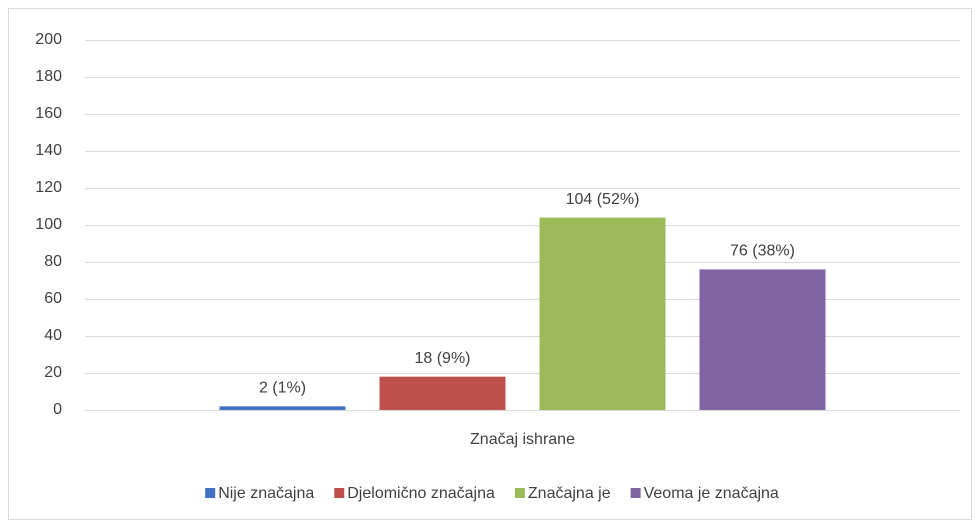  What do you see at coordinates (266, 493) in the screenshot?
I see `legend-label: Nije značajna` at bounding box center [266, 493].